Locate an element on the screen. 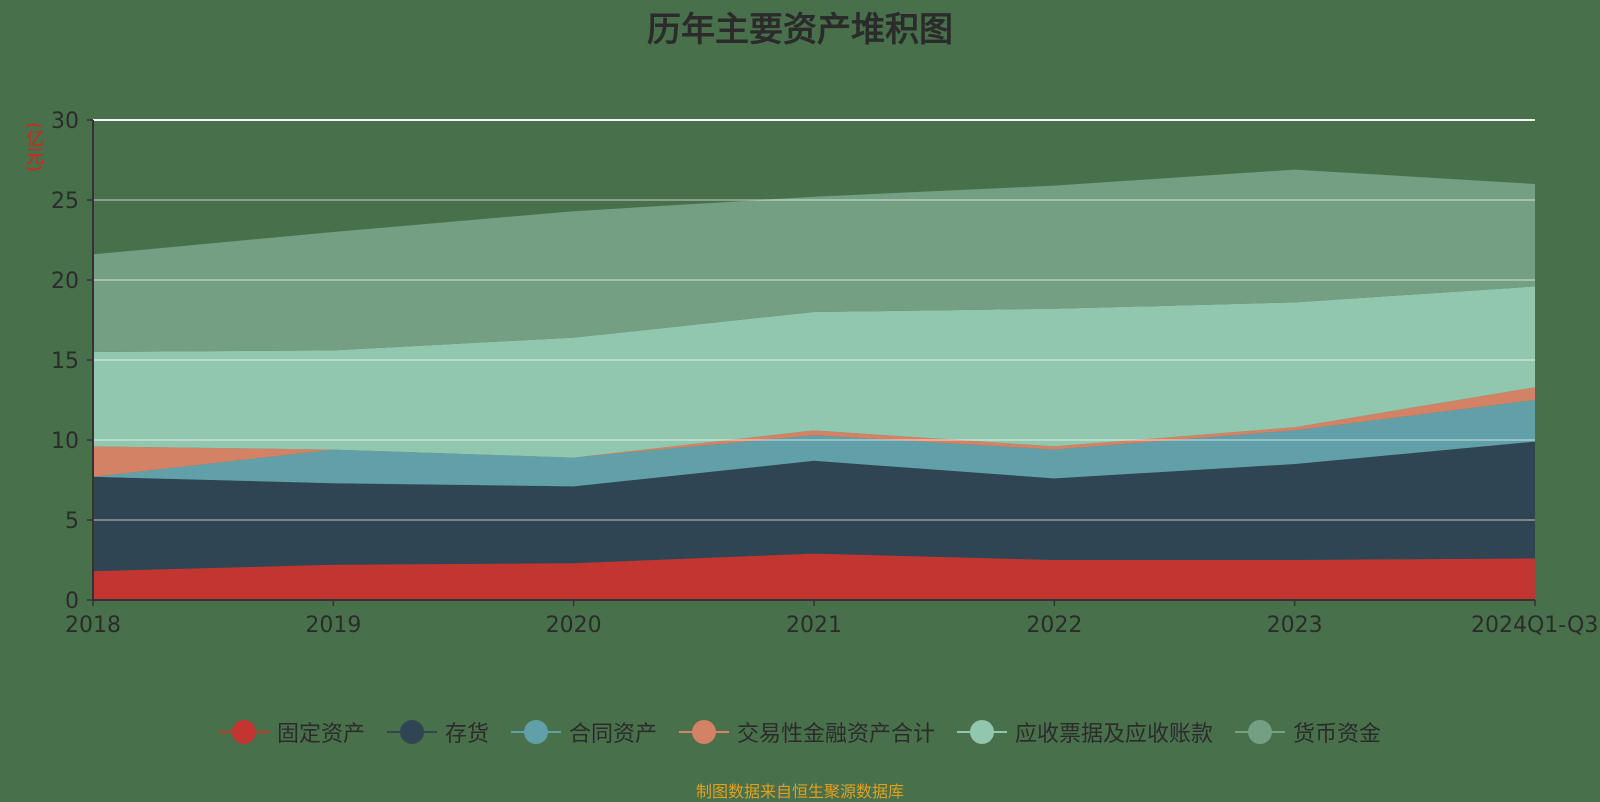 This screenshot has height=802, width=1600. legend-label: 应收票据及应收账款 is located at coordinates (1114, 734).